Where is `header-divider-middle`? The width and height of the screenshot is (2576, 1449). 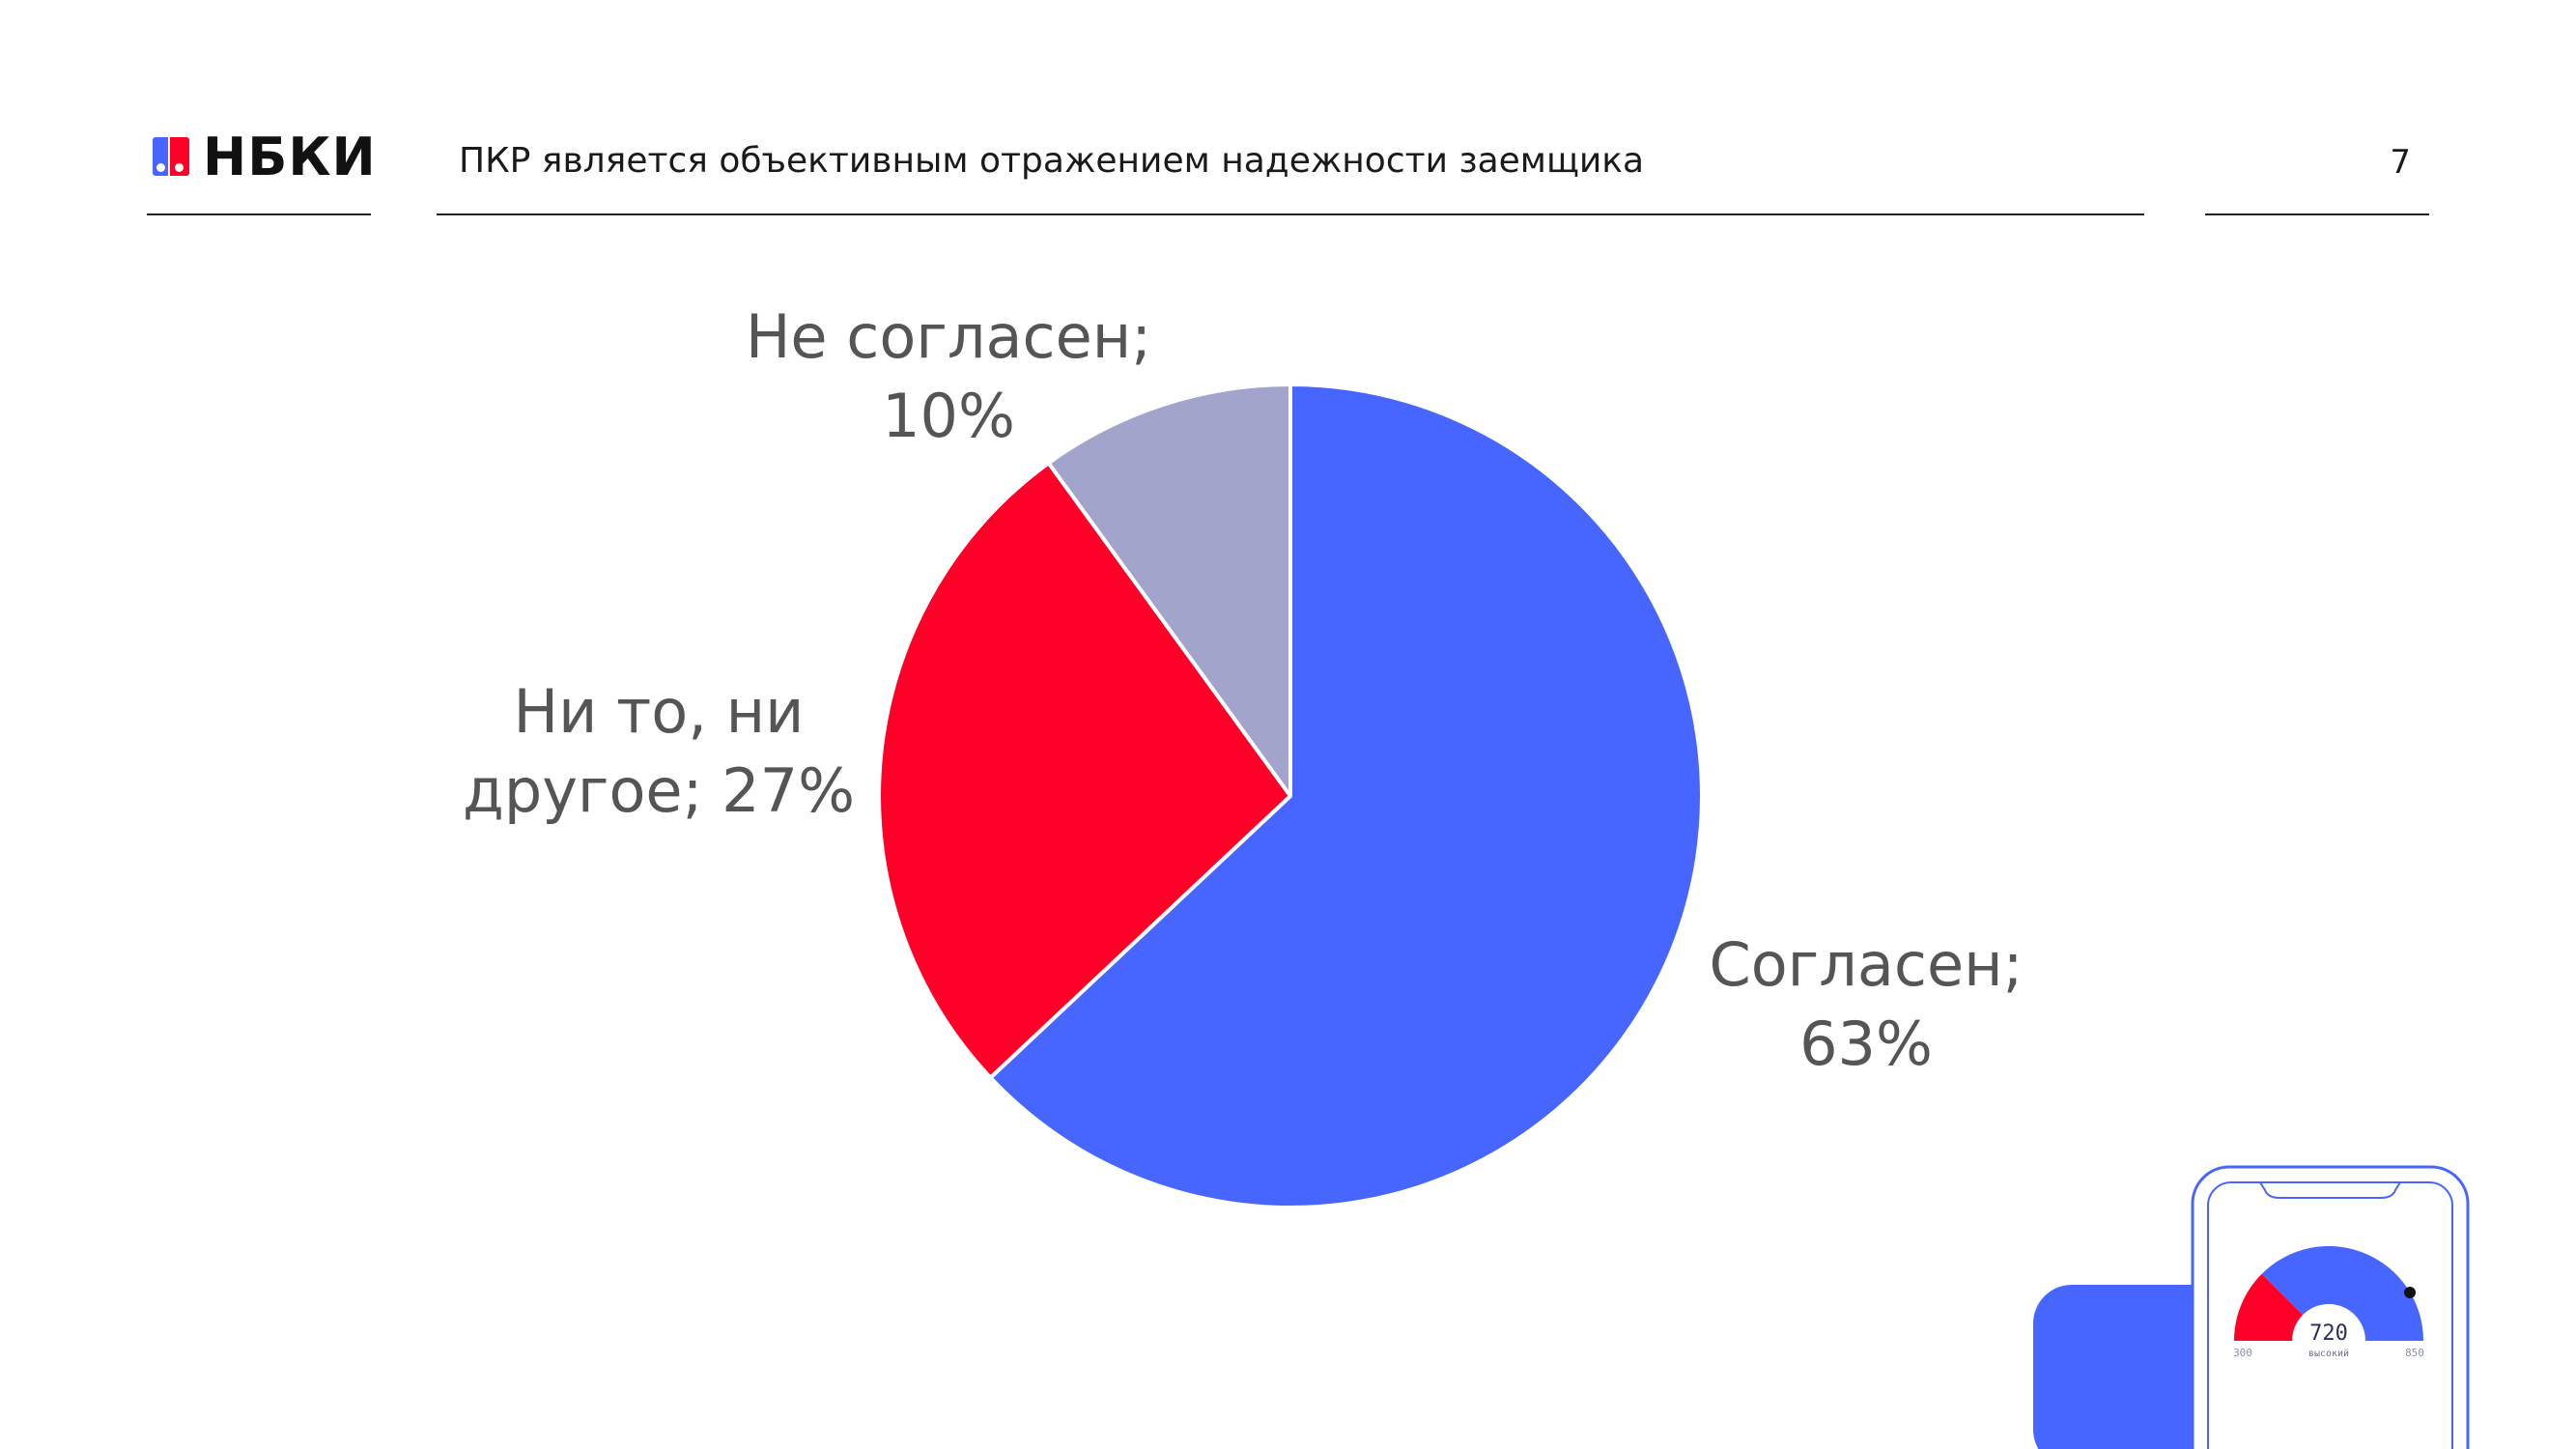 header-divider-middle is located at coordinates (1290, 214).